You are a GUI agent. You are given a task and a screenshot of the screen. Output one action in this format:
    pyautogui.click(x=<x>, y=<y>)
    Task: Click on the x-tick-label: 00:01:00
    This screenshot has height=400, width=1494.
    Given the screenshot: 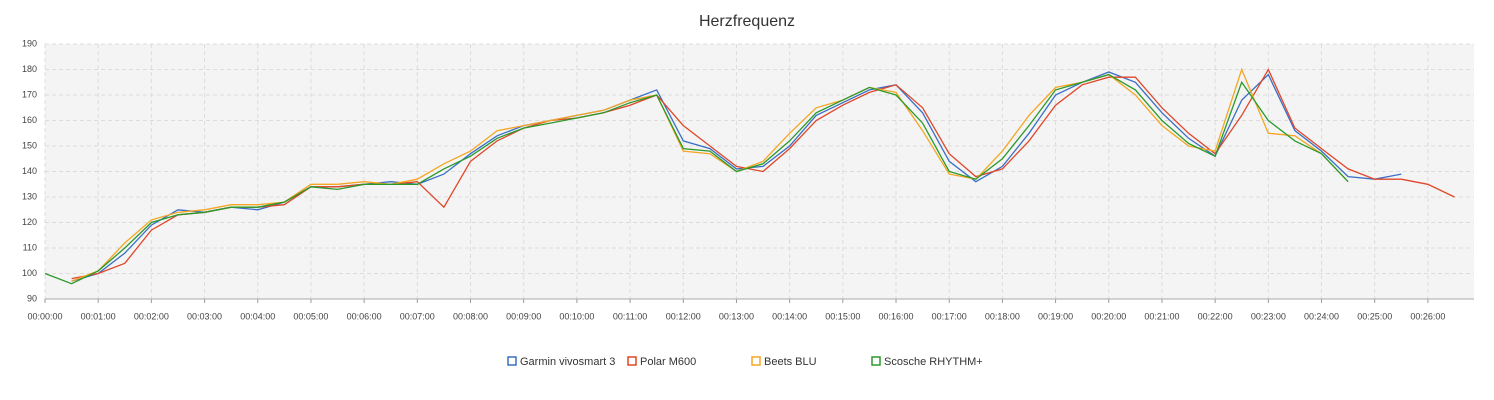 What is the action you would take?
    pyautogui.click(x=98, y=316)
    